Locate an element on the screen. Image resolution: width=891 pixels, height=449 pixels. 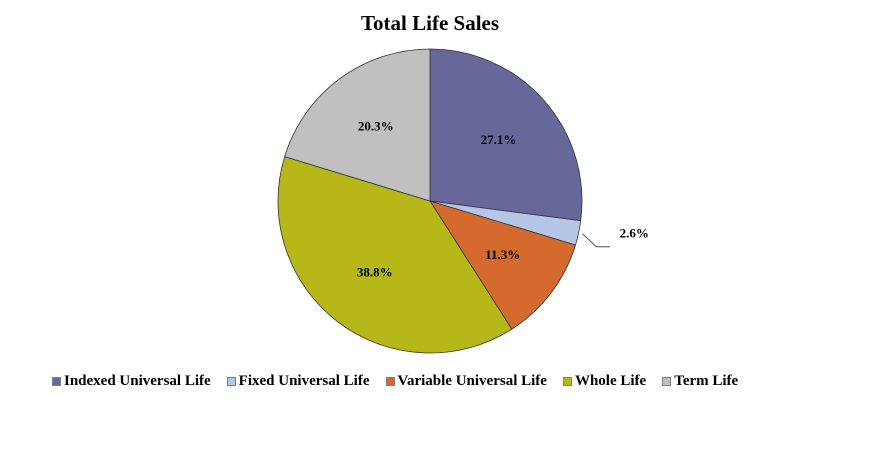
legend-item-term-life: Term Life is located at coordinates (700, 381).